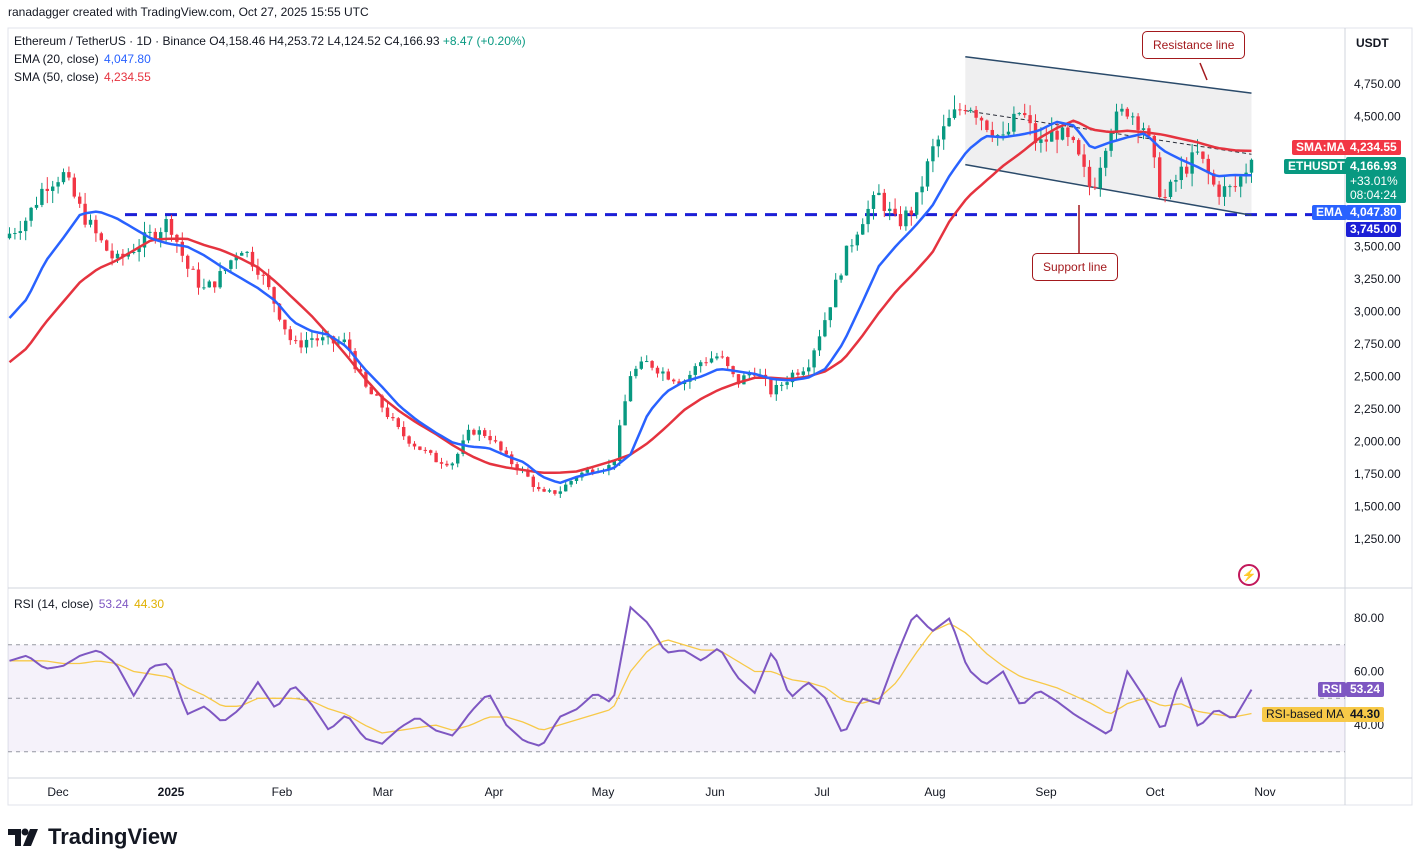 The height and width of the screenshot is (862, 1420). I want to click on open-value: 4,158.46, so click(242, 41).